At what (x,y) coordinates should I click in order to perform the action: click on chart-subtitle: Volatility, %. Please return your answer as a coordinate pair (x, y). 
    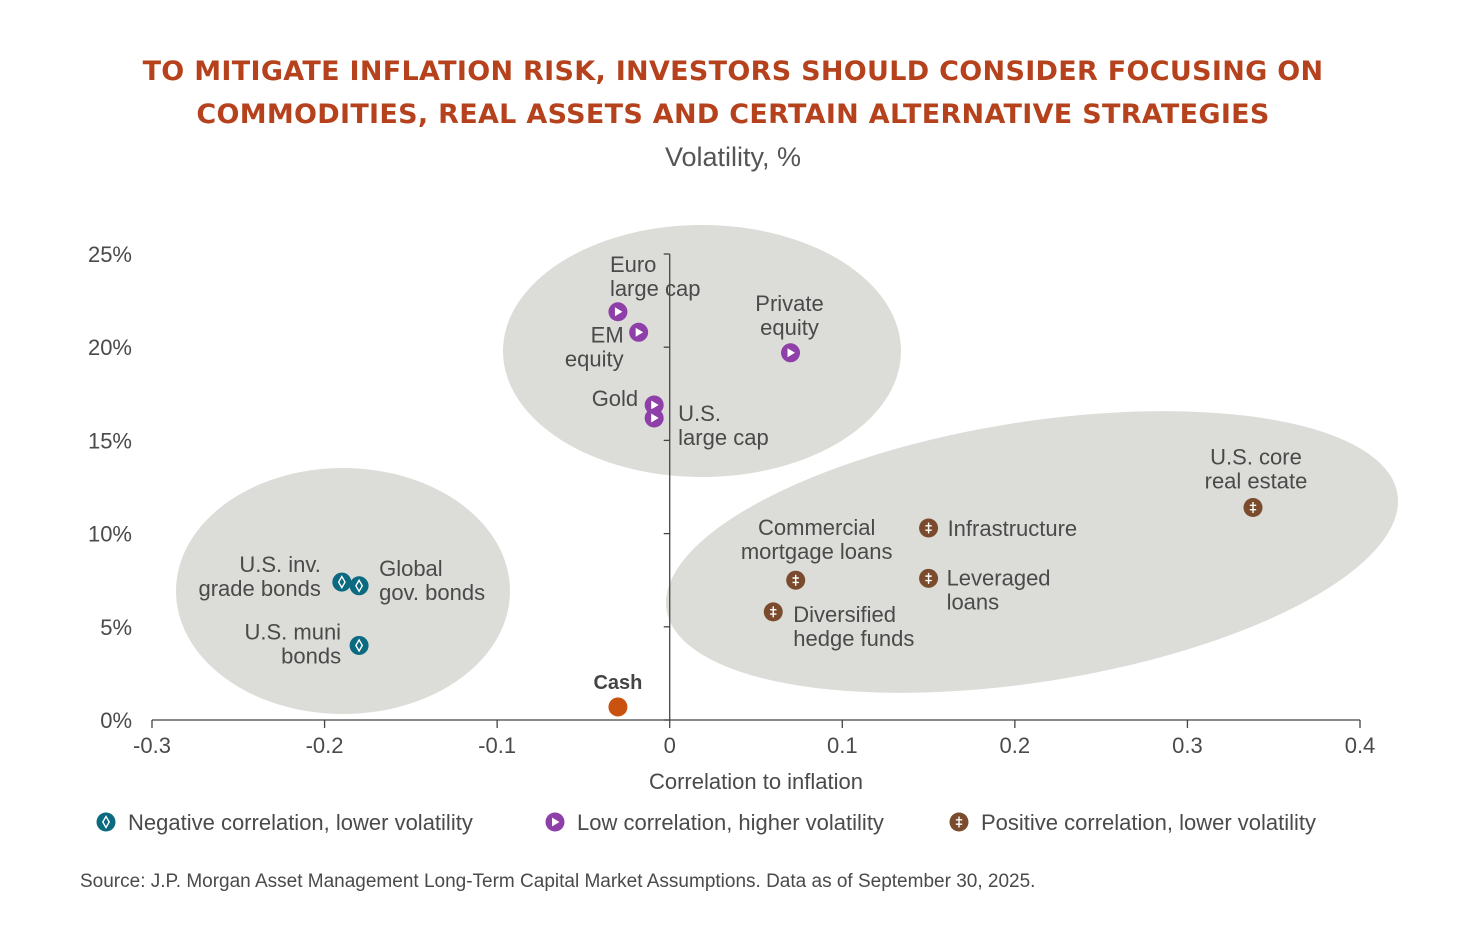
    Looking at the image, I should click on (733, 157).